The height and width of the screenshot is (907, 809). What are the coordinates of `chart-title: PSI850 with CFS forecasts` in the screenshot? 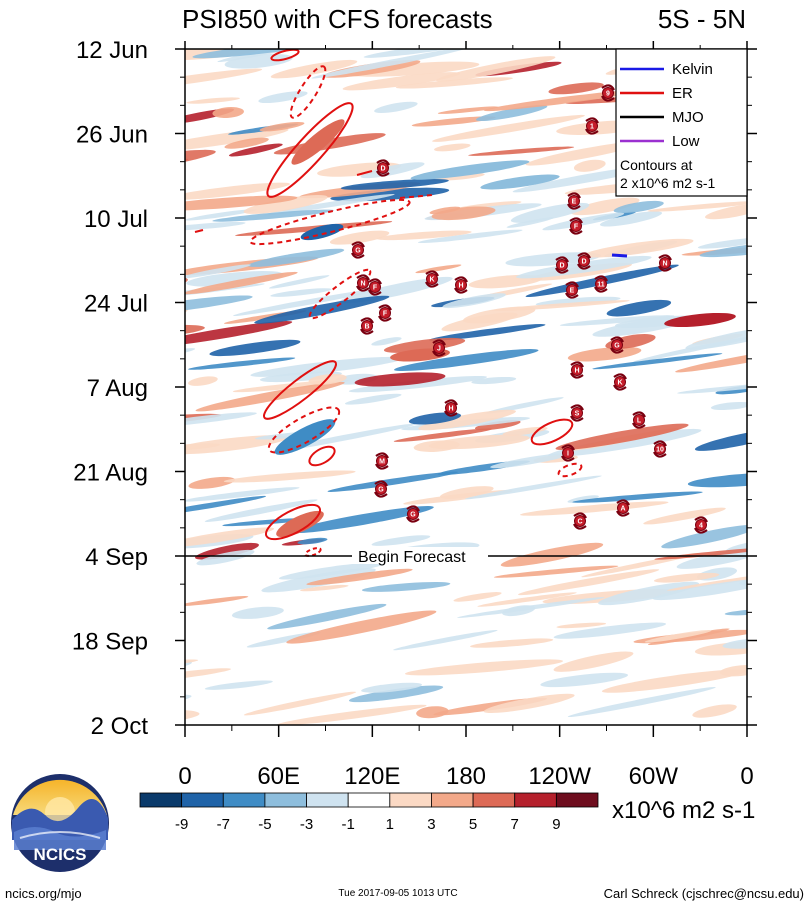 It's located at (337, 19).